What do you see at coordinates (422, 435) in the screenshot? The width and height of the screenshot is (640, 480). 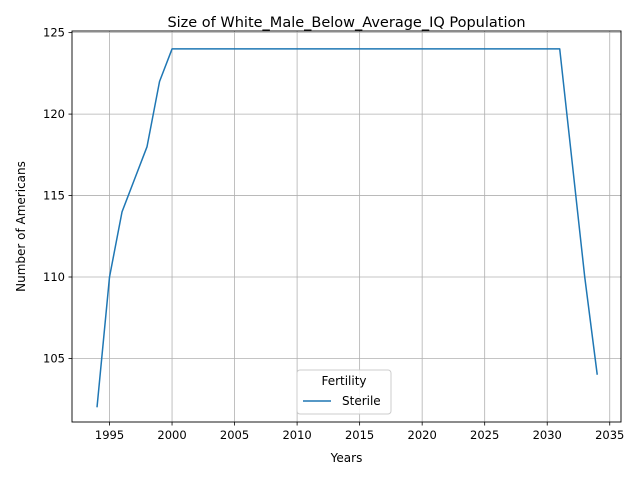 I see `x-tick-label: 2020` at bounding box center [422, 435].